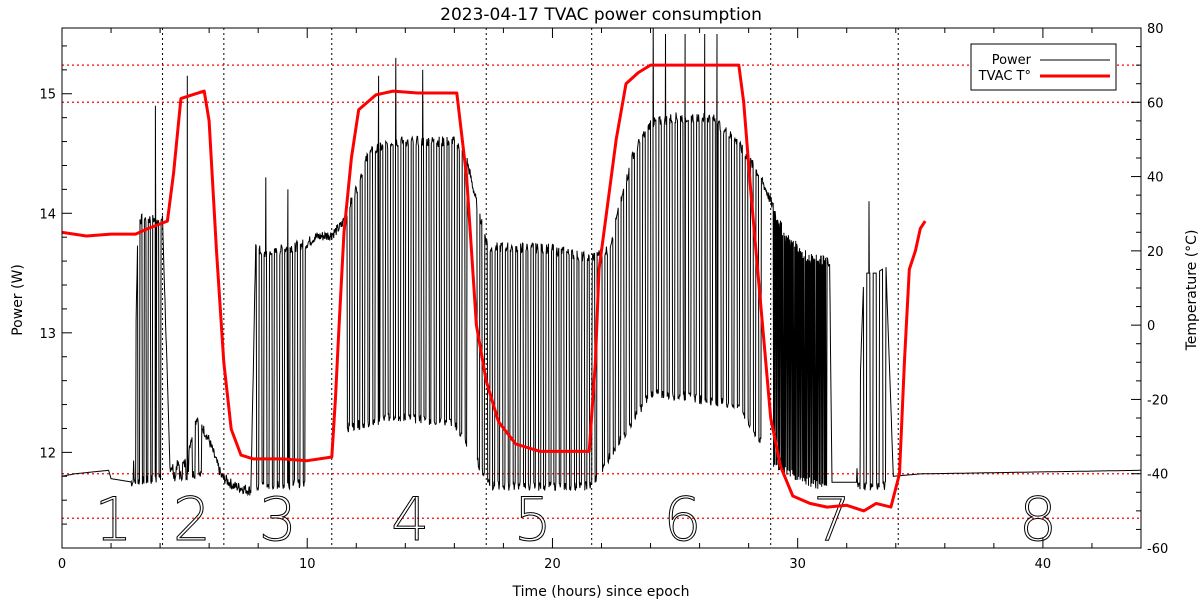  What do you see at coordinates (533, 520) in the screenshot?
I see `phase-label: 5` at bounding box center [533, 520].